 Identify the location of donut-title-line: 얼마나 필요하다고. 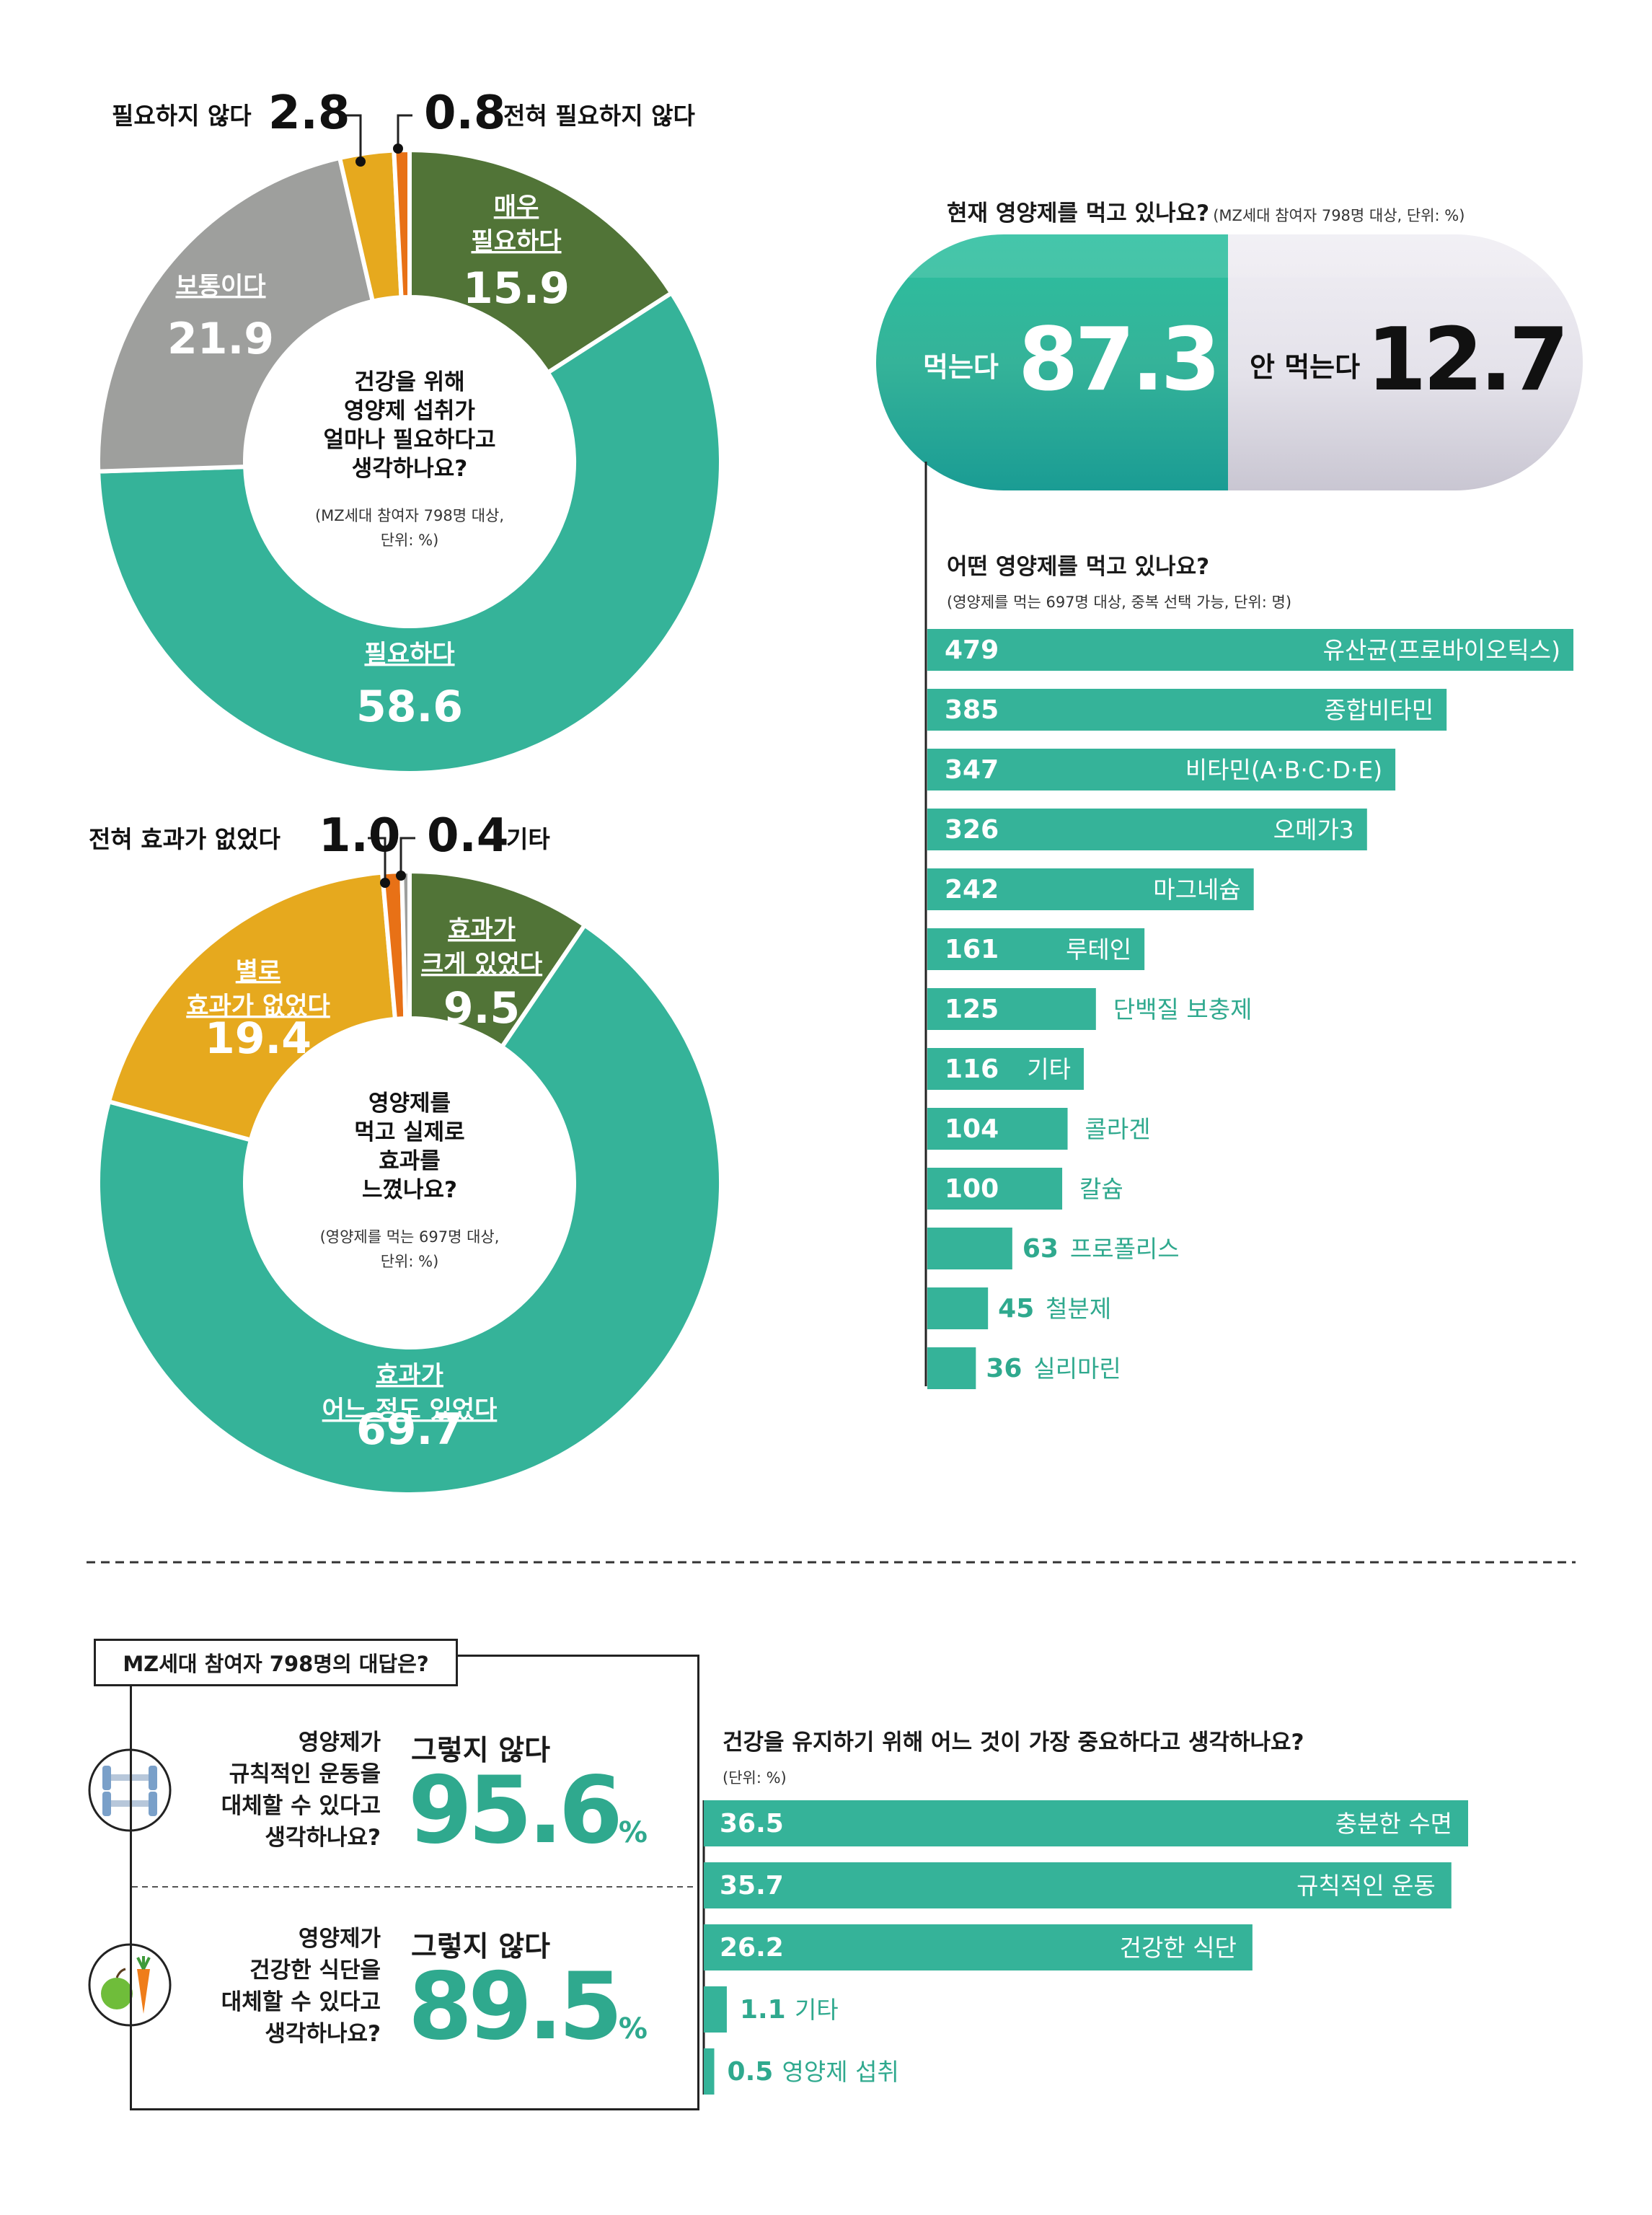
(410, 440).